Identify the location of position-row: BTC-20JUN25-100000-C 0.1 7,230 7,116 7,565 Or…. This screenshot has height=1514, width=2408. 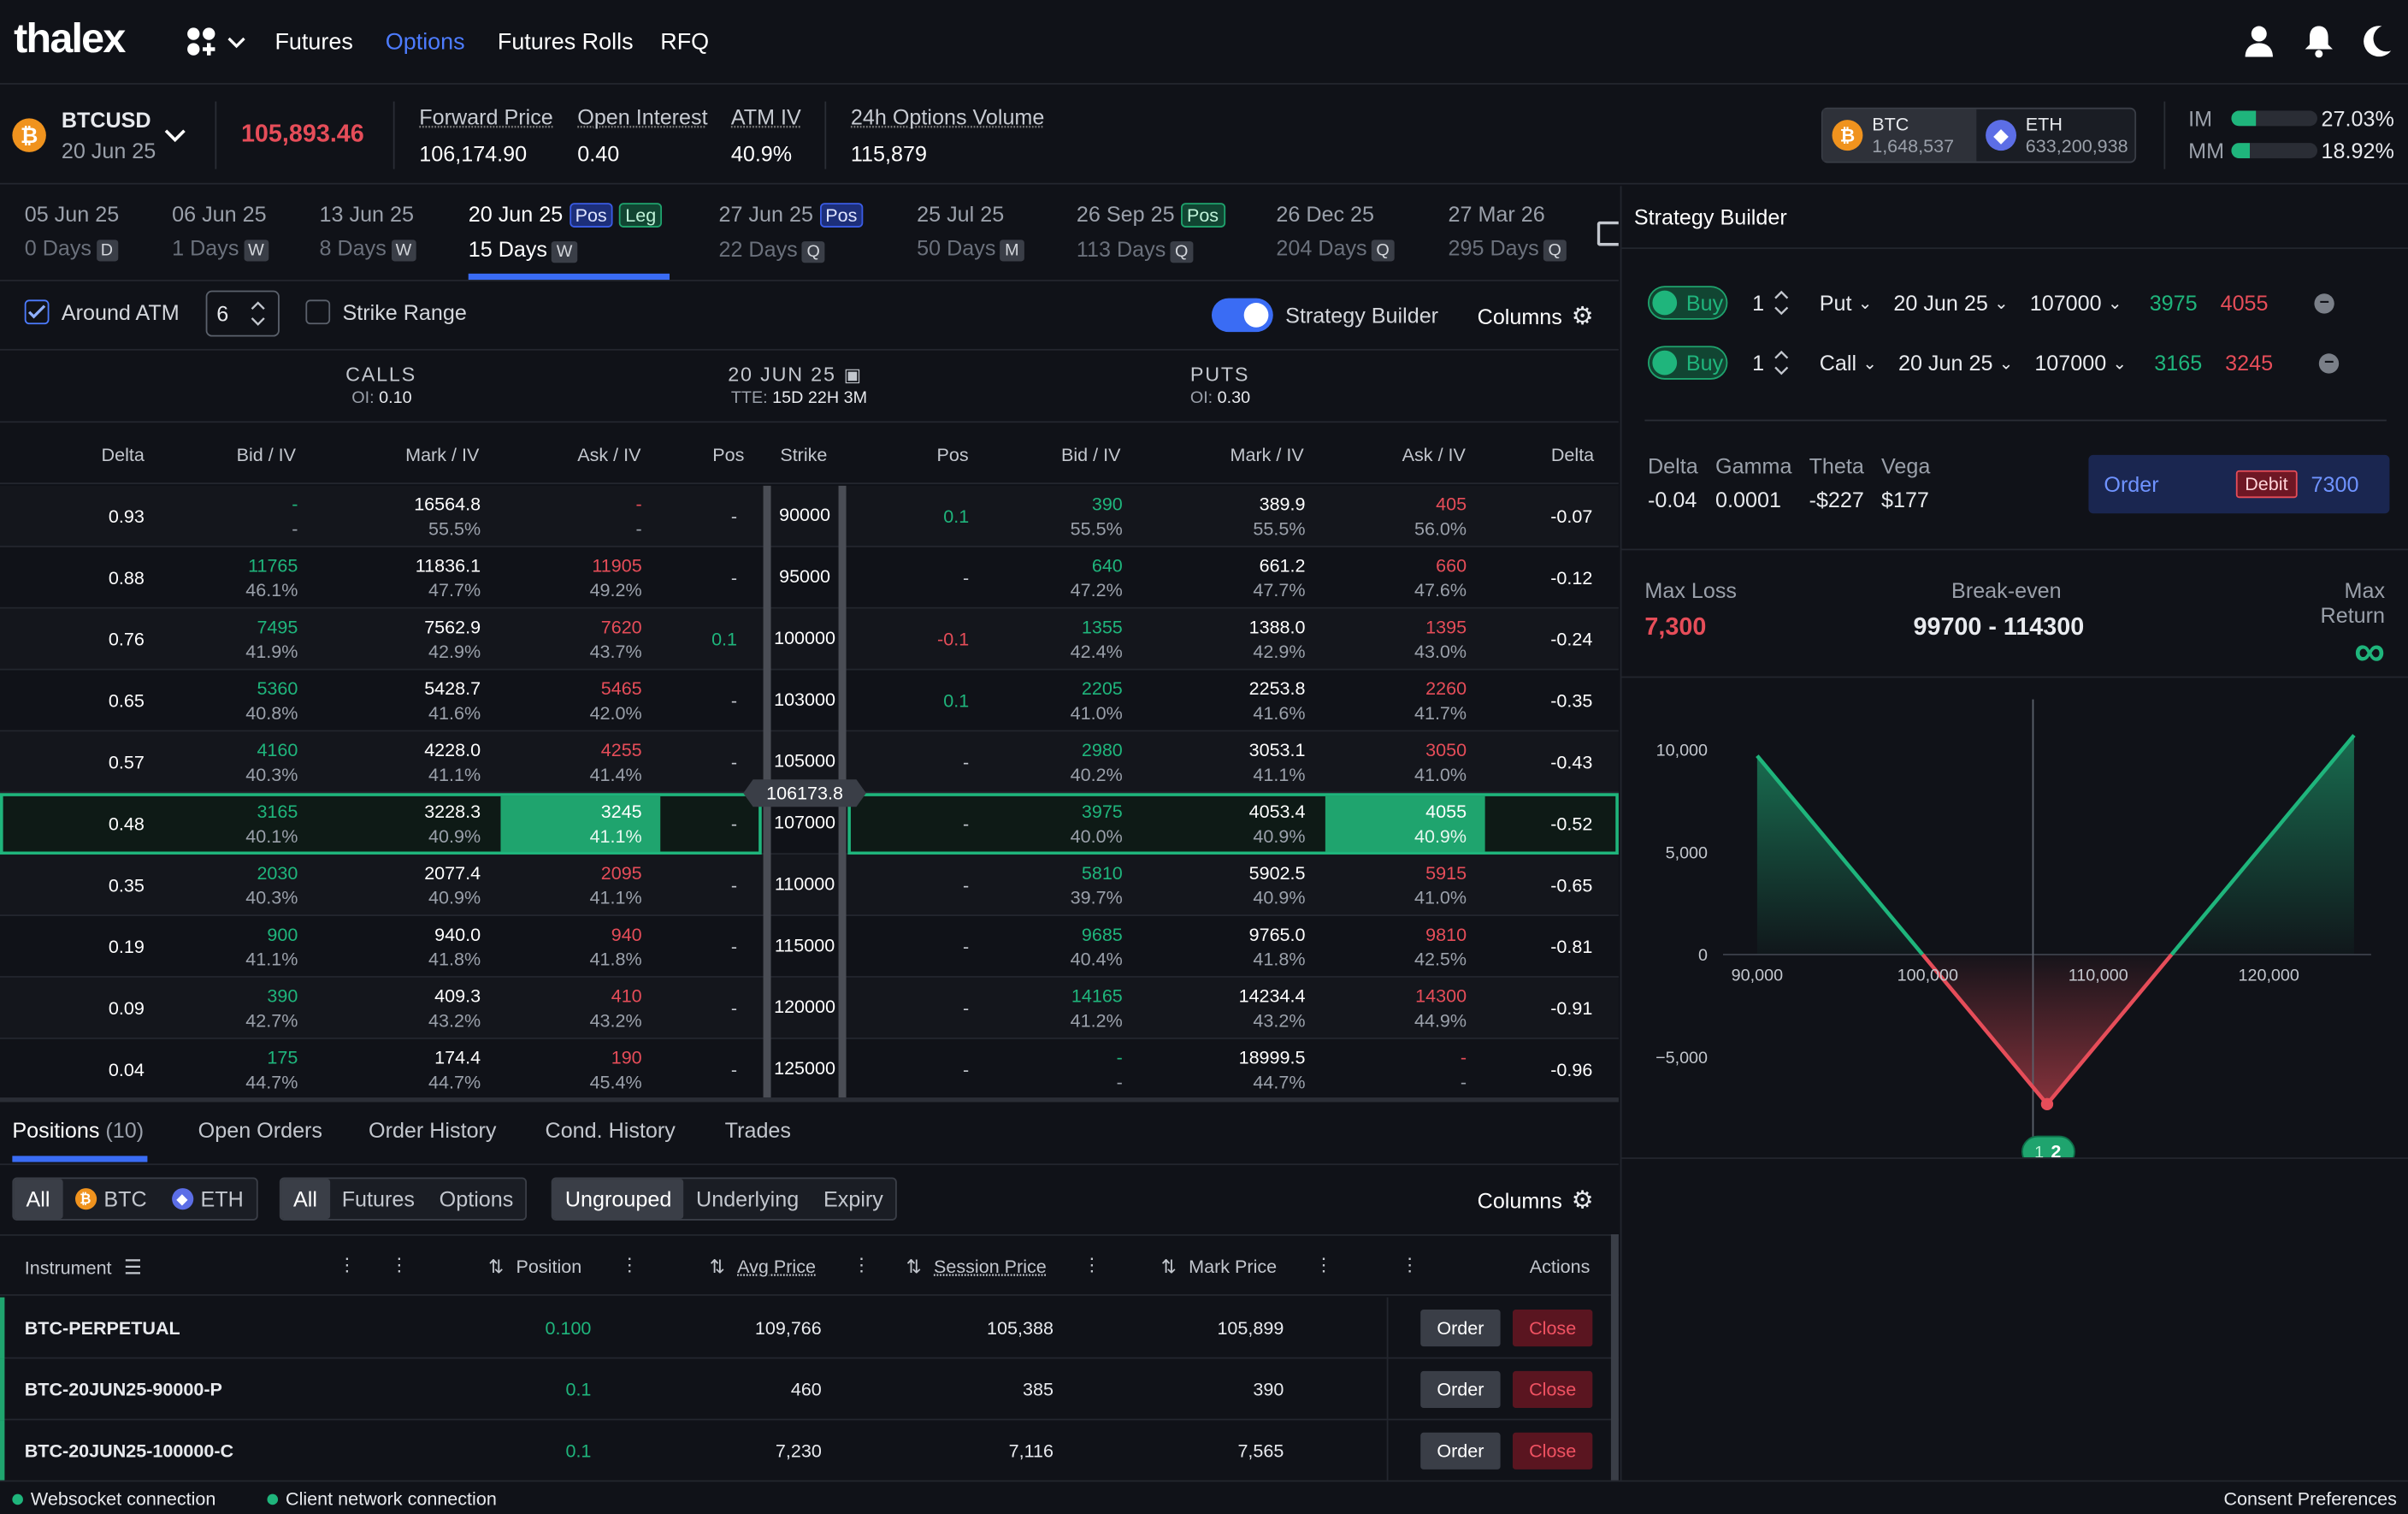
(810, 1451).